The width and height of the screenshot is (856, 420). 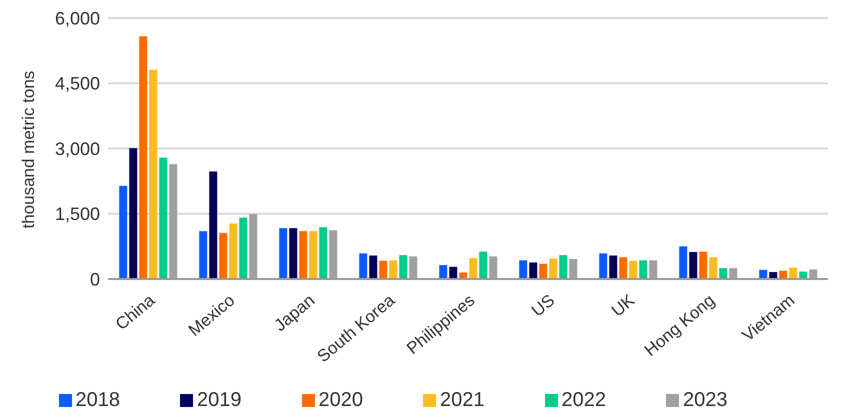 I want to click on y-axis-title: thousand metric tons, so click(x=28, y=149).